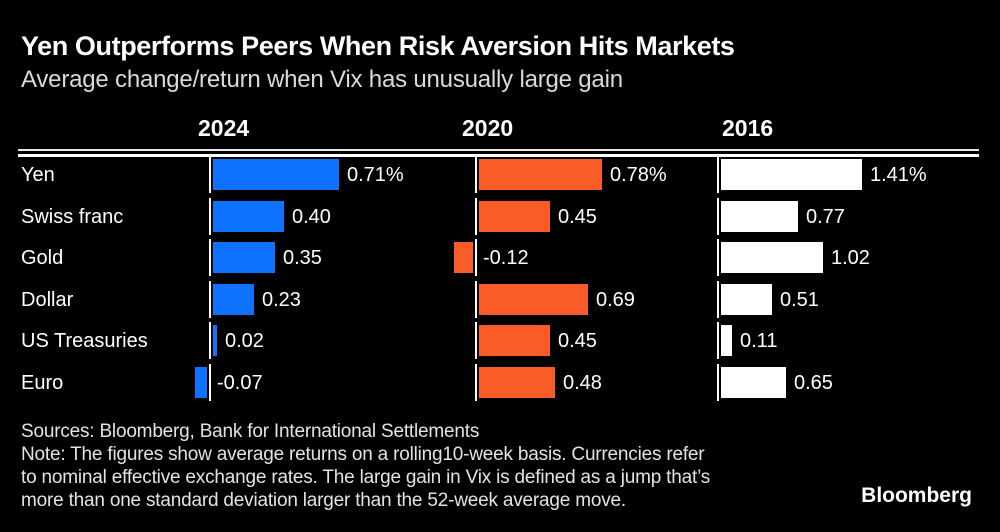  What do you see at coordinates (898, 175) in the screenshot?
I see `bar-value-label: 1.41%` at bounding box center [898, 175].